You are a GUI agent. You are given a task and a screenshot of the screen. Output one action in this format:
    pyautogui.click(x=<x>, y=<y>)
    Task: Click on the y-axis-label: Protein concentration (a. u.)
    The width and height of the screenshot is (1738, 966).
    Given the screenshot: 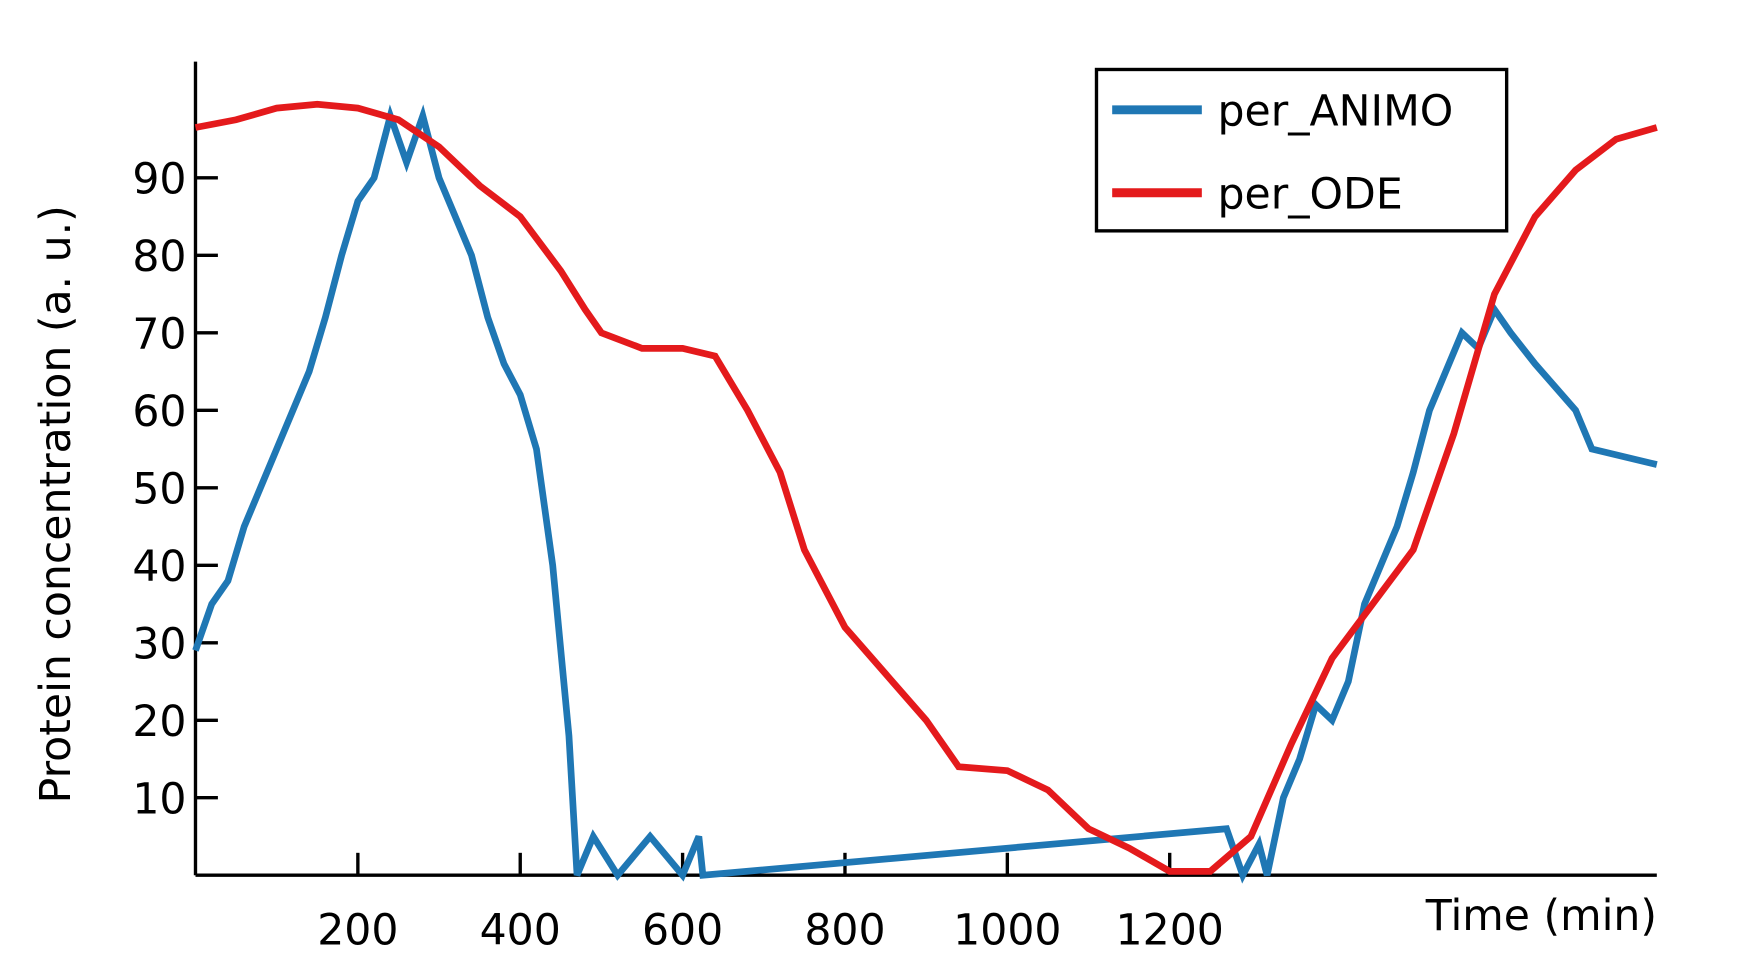 What is the action you would take?
    pyautogui.click(x=56, y=504)
    